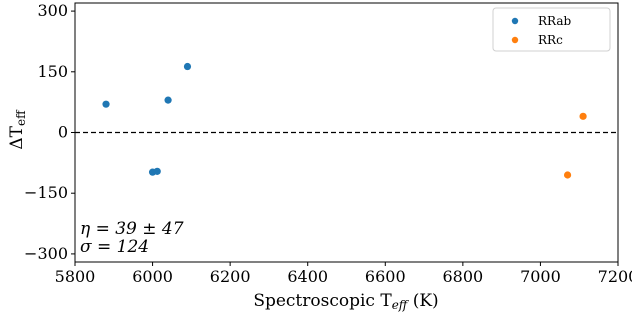 This screenshot has height=320, width=632. What do you see at coordinates (345, 301) in the screenshot?
I see `x-axis-label: Spectroscopic Teff (K)` at bounding box center [345, 301].